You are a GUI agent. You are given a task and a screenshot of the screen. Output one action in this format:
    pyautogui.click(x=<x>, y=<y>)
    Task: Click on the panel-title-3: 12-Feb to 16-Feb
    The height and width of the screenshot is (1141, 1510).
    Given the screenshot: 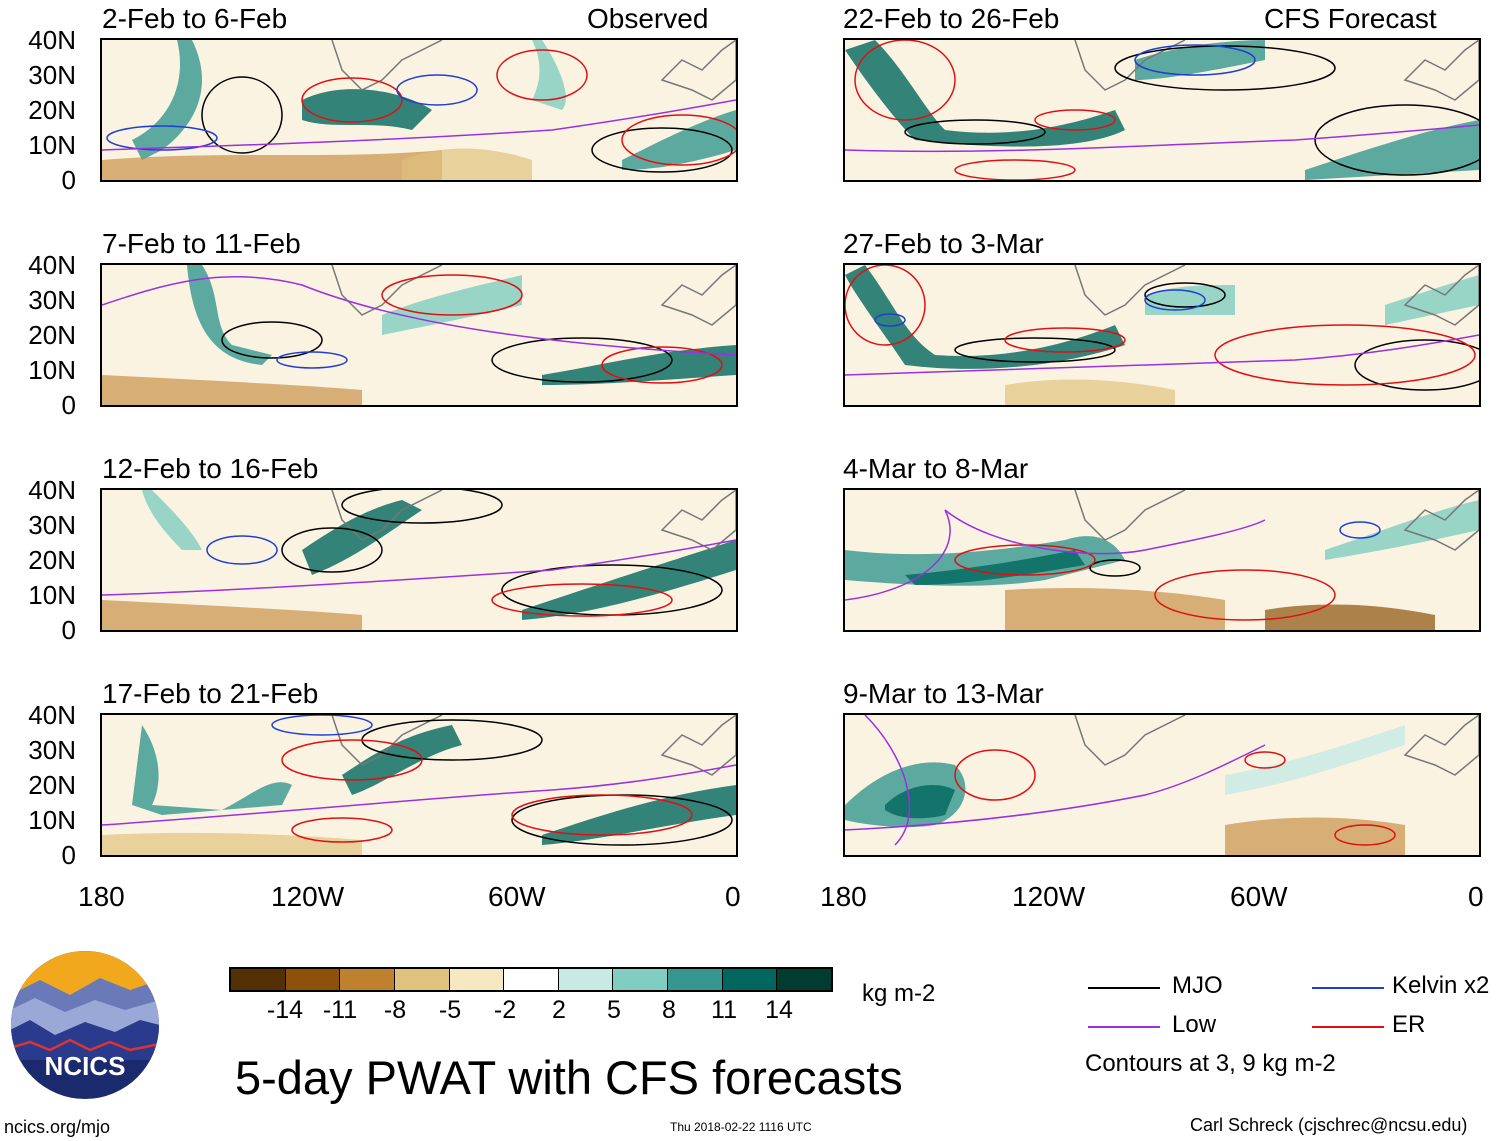 What is the action you would take?
    pyautogui.click(x=210, y=468)
    